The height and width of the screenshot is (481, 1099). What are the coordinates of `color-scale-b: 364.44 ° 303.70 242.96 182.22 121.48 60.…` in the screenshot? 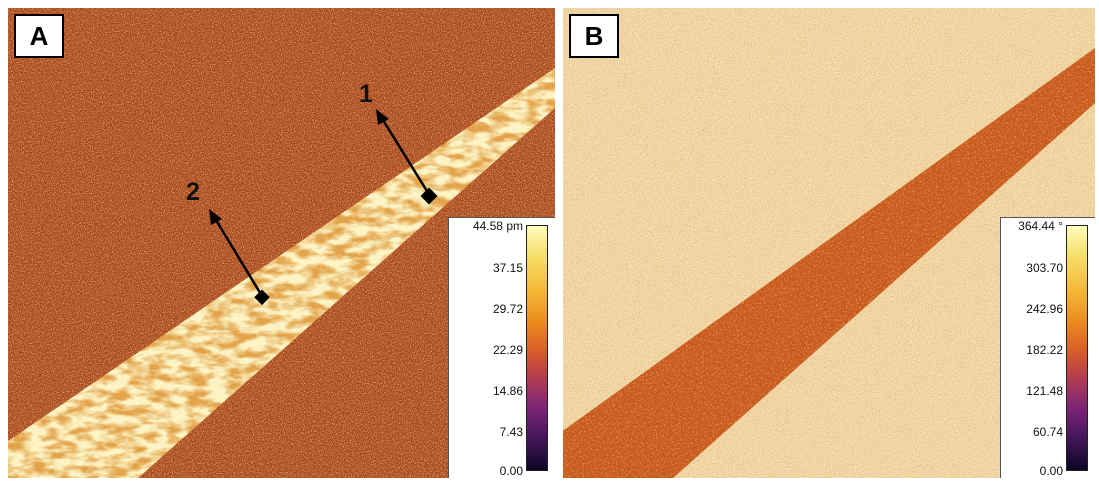 It's located at (1047, 347).